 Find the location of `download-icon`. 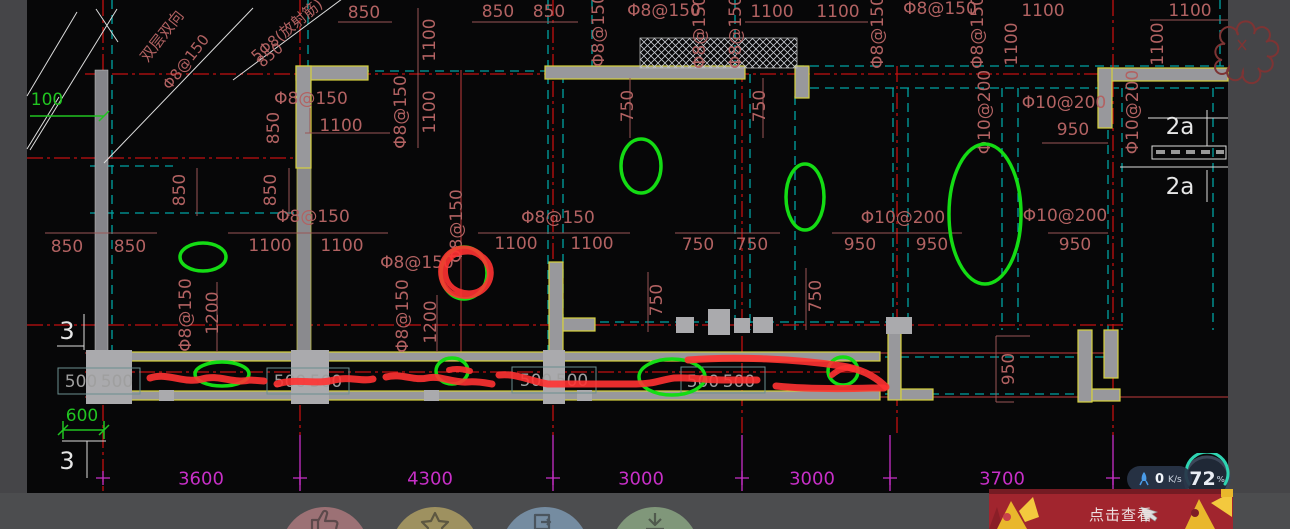

download-icon is located at coordinates (655, 521).